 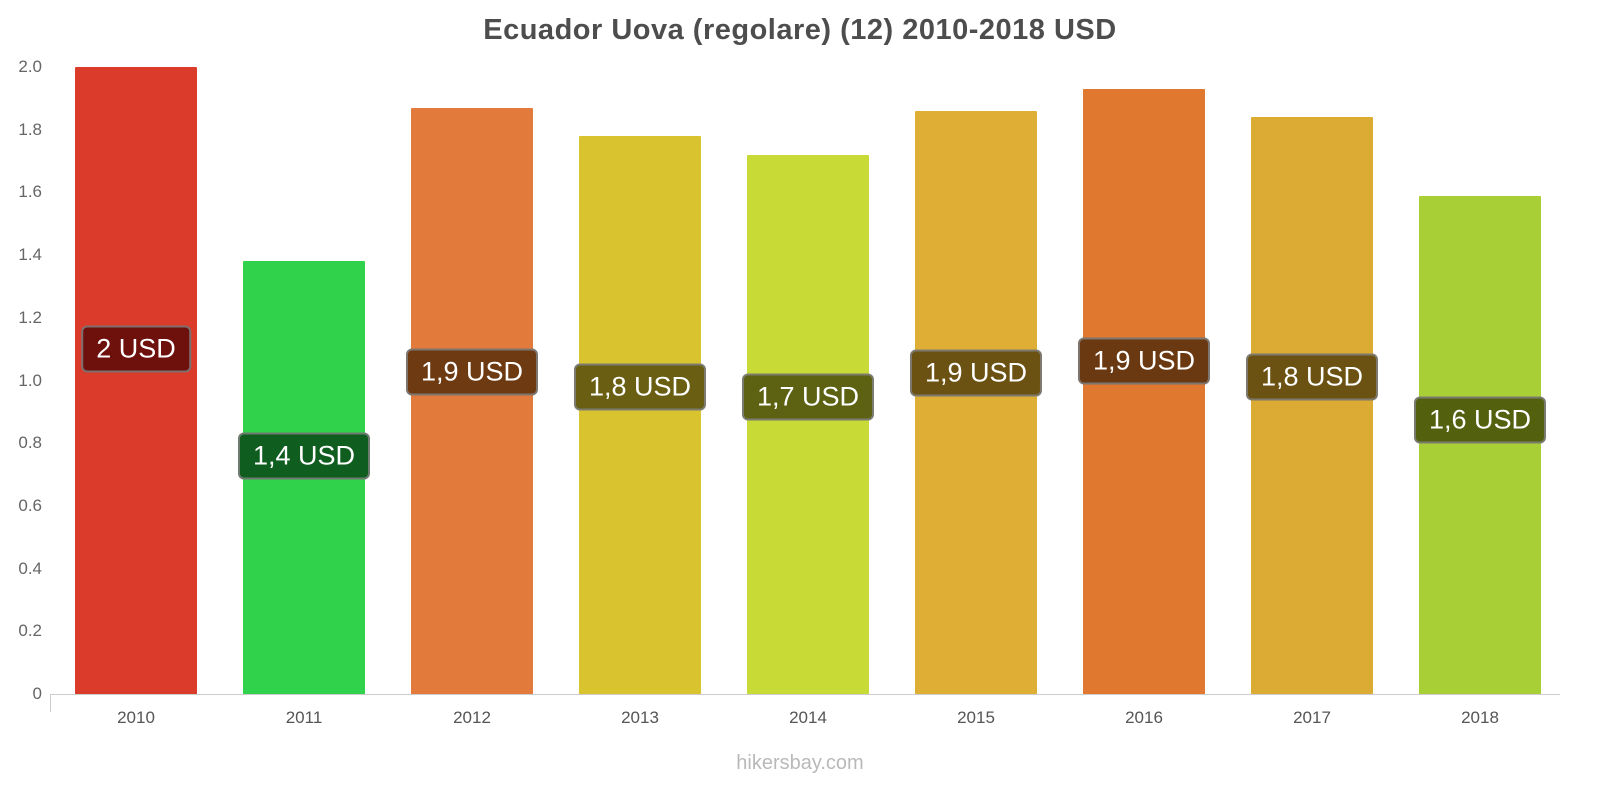 What do you see at coordinates (30, 129) in the screenshot?
I see `y-tick-label: 1.8` at bounding box center [30, 129].